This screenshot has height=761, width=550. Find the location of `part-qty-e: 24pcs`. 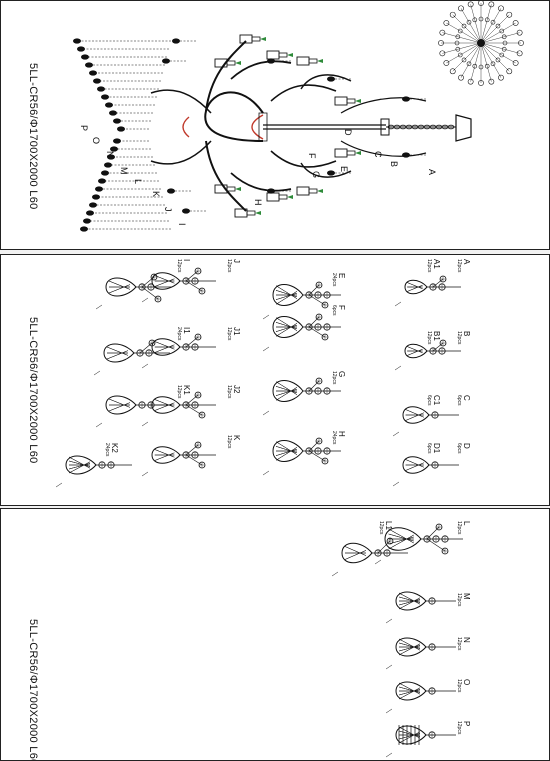

part-qty-e: 24pcs is located at coordinates (334, 280).